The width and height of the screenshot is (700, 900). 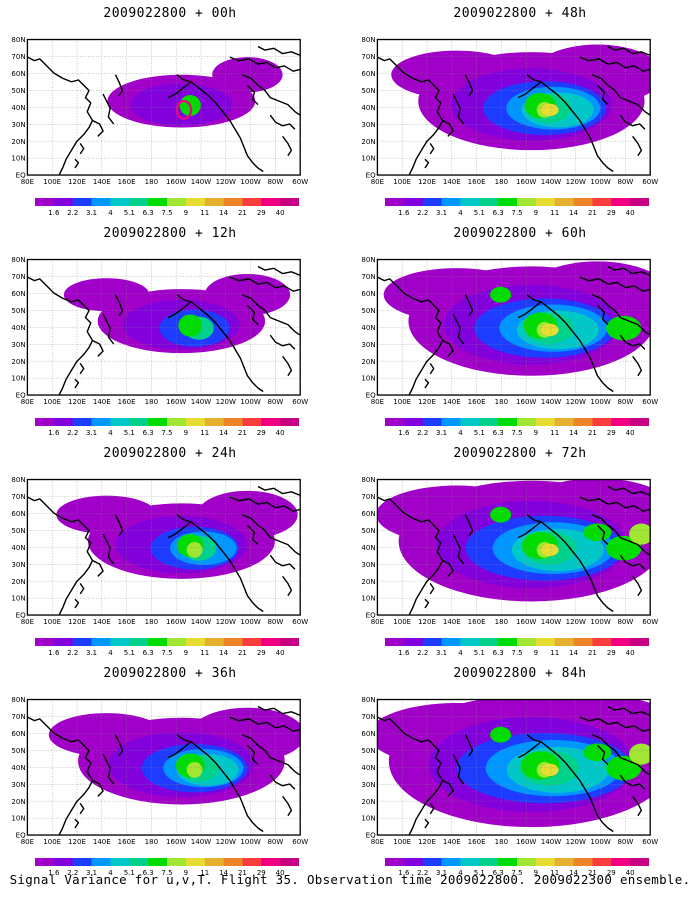 I want to click on longitude-label: 80E, so click(x=377, y=841).